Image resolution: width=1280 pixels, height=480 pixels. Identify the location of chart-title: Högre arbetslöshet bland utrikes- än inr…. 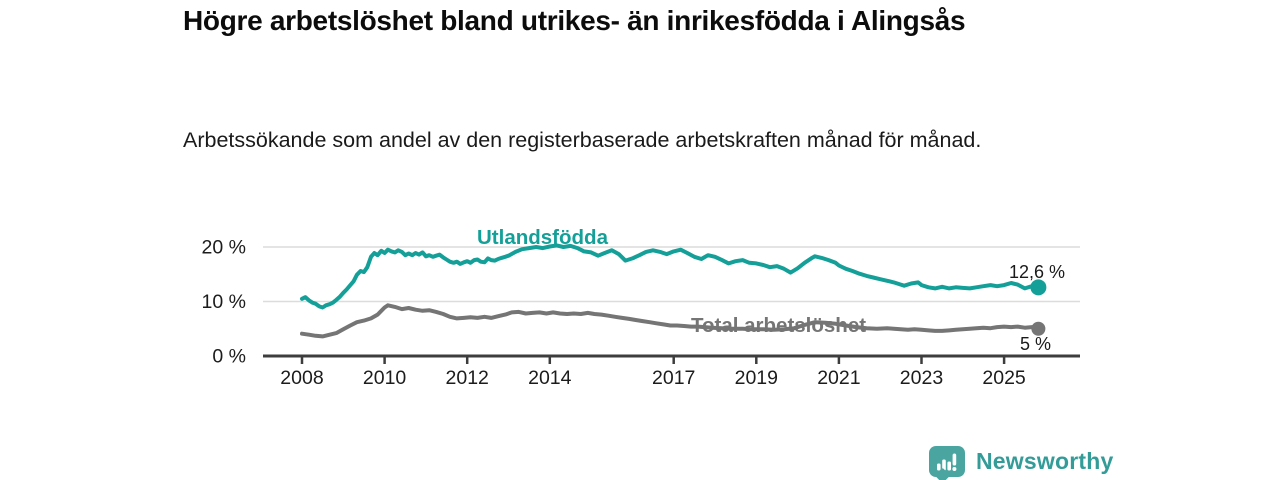
(574, 20).